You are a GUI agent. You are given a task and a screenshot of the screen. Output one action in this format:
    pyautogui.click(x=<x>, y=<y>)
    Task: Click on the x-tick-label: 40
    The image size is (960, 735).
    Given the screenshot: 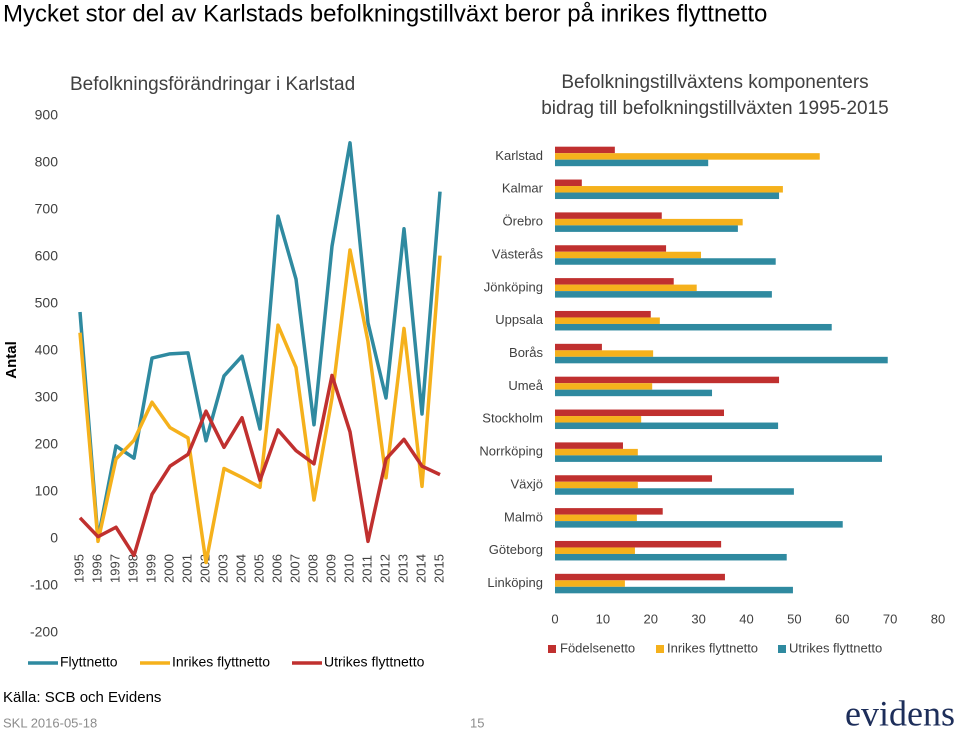 What is the action you would take?
    pyautogui.click(x=746, y=618)
    